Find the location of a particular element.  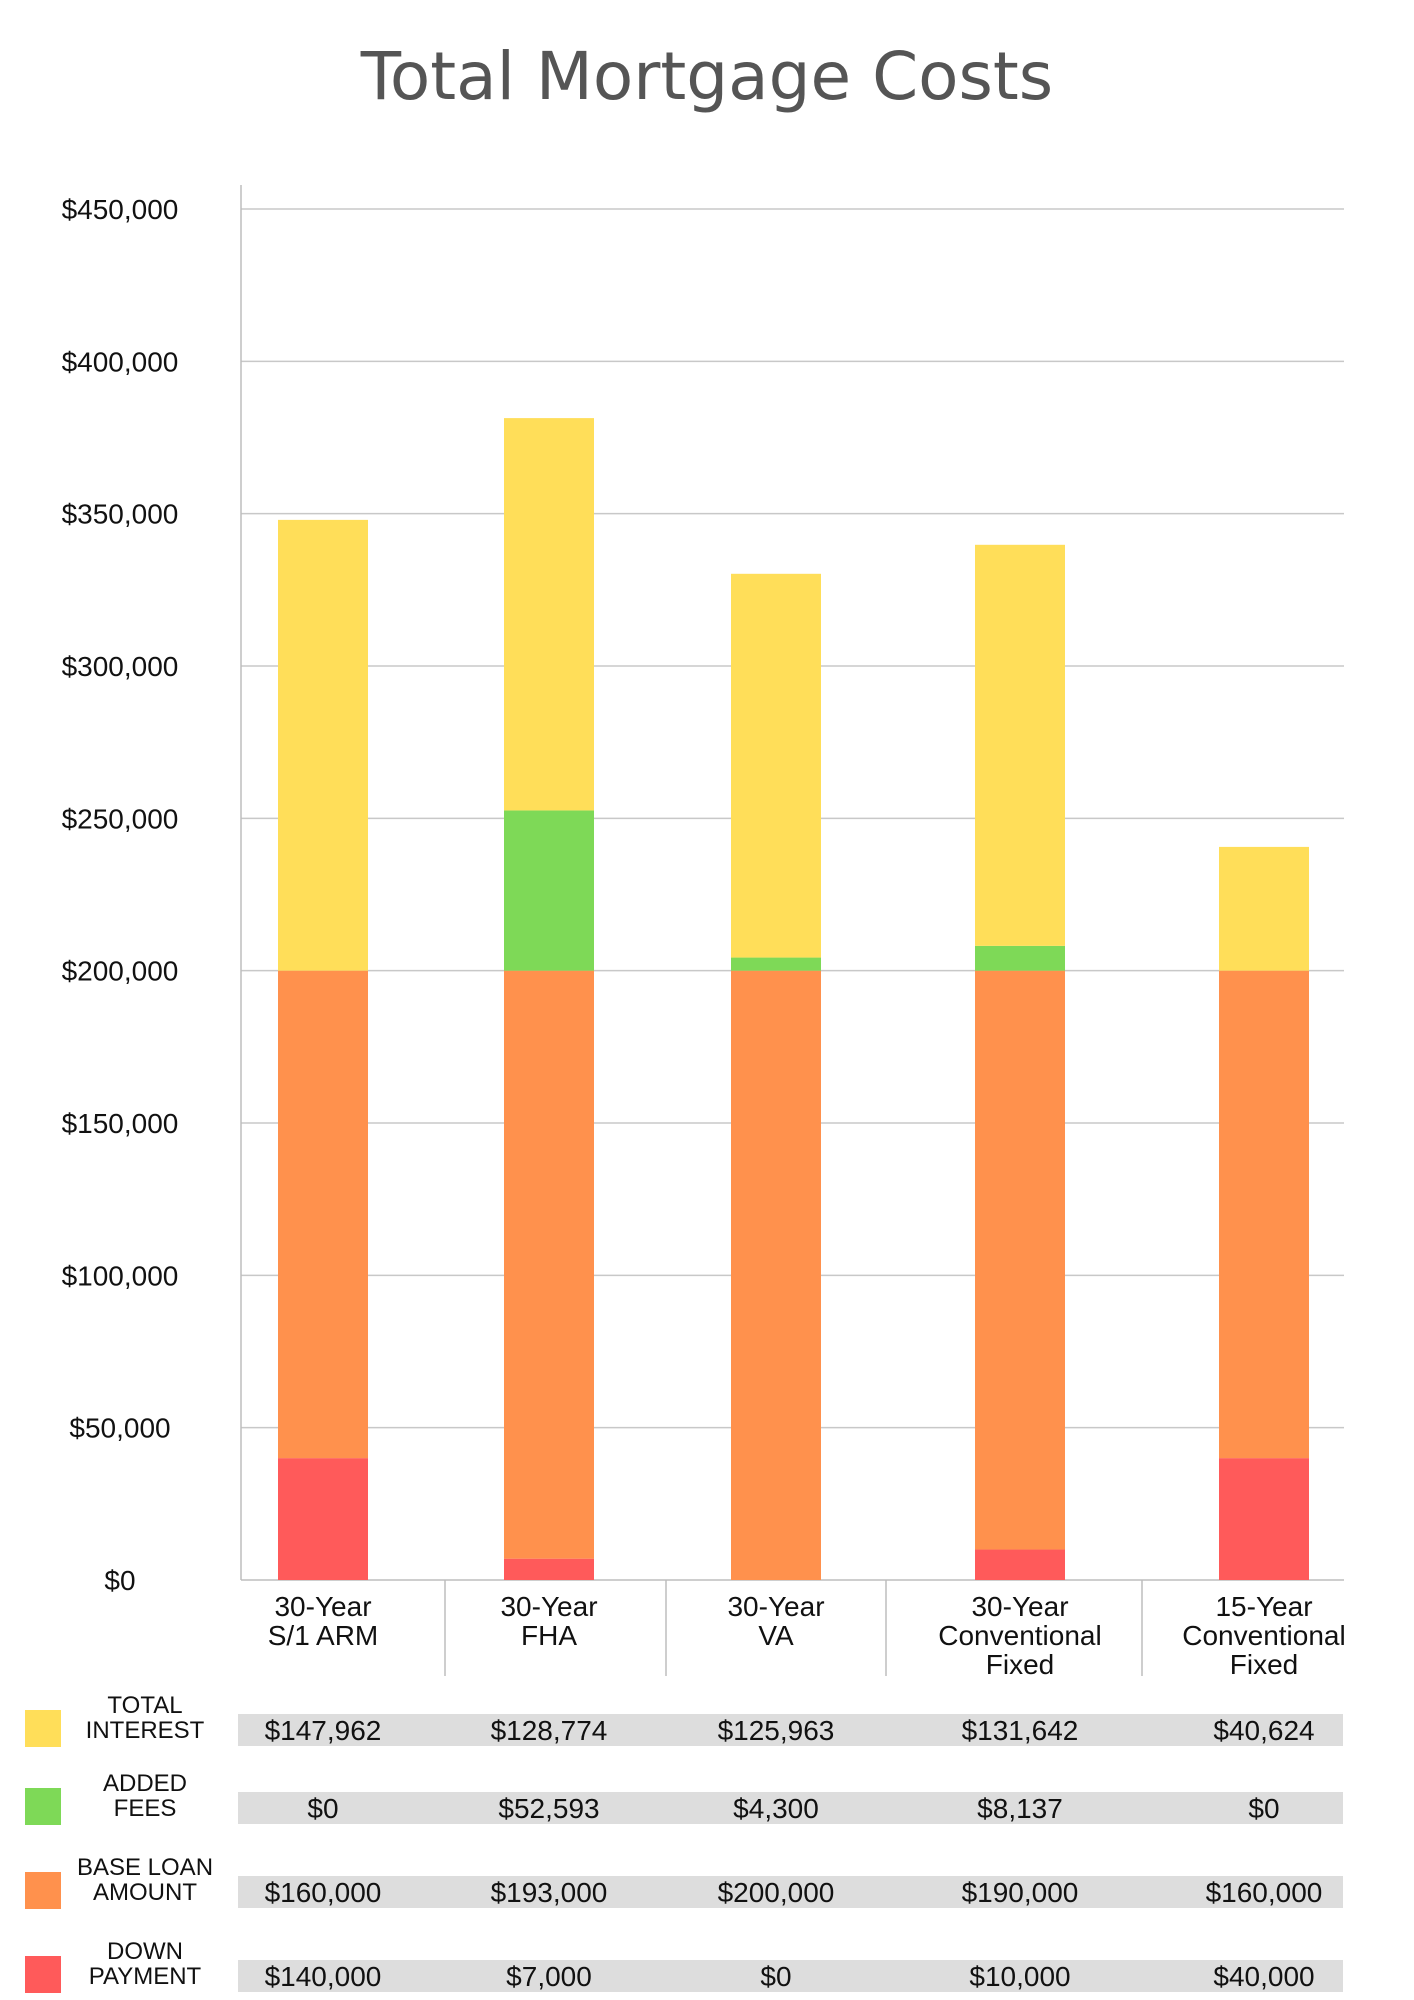

table-value-cell: $7,000 is located at coordinates (549, 1976).